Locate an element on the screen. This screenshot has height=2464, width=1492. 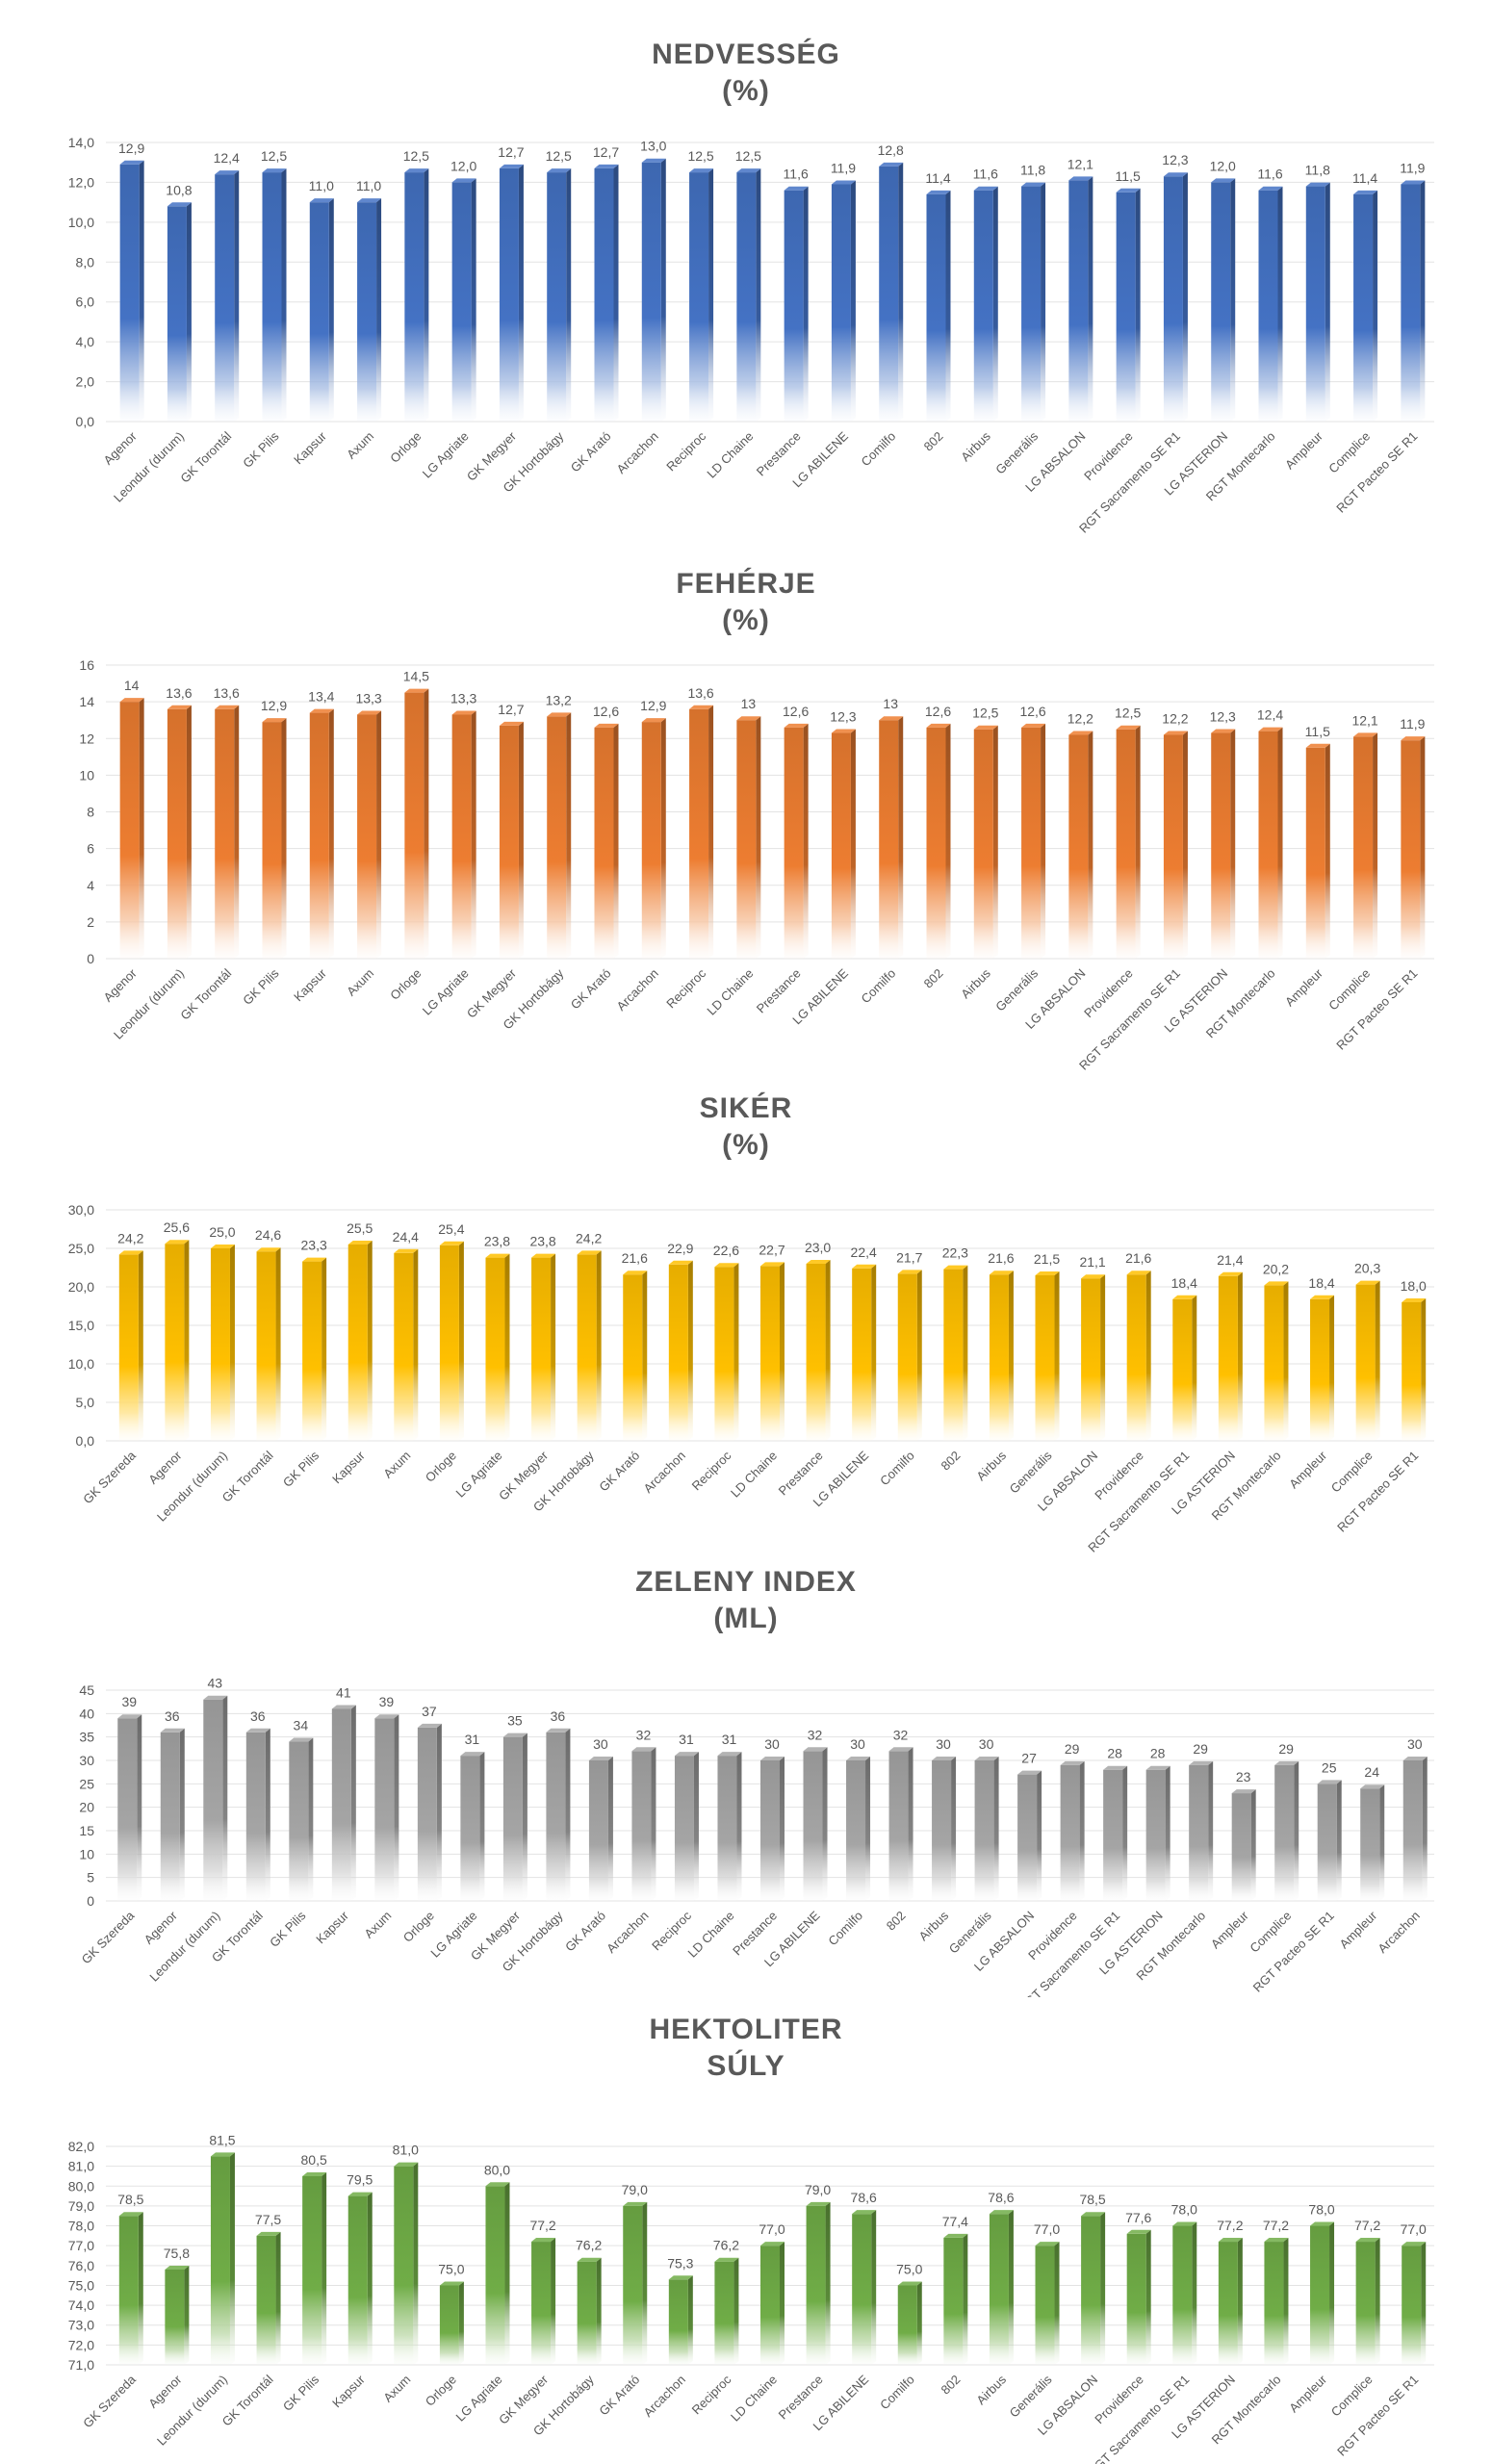
x-tick-label: LD Chaine is located at coordinates (730, 455).